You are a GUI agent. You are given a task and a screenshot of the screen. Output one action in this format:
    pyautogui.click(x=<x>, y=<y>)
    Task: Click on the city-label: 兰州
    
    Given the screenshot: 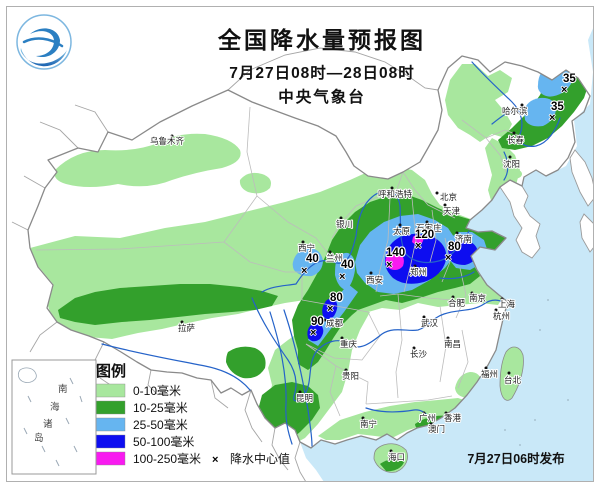 What is the action you would take?
    pyautogui.click(x=334, y=258)
    